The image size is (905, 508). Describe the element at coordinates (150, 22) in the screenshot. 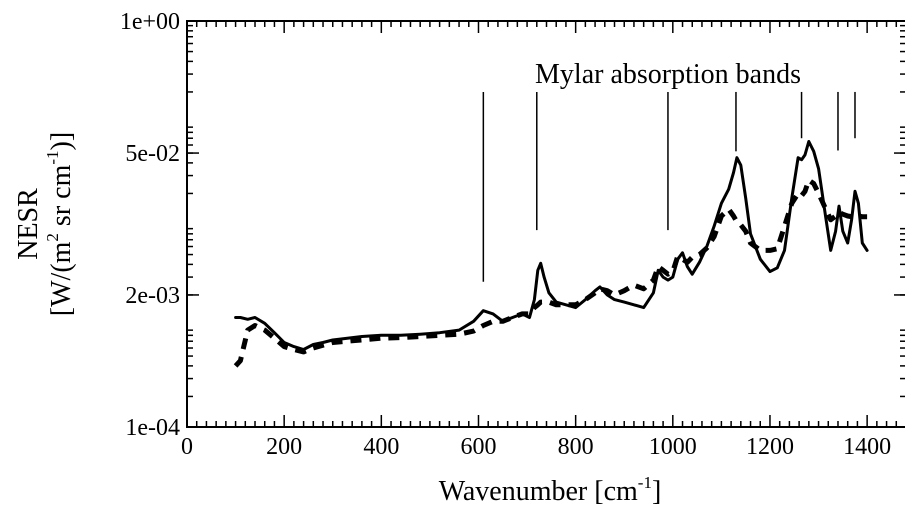

I see `y-tick-label: 1e+00` at that location.